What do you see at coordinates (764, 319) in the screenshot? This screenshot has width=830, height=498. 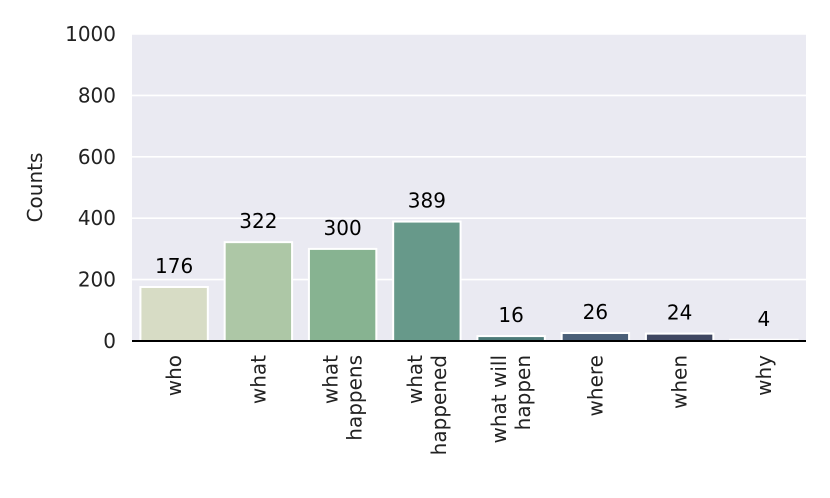 I see `bar-value-label: 4` at bounding box center [764, 319].